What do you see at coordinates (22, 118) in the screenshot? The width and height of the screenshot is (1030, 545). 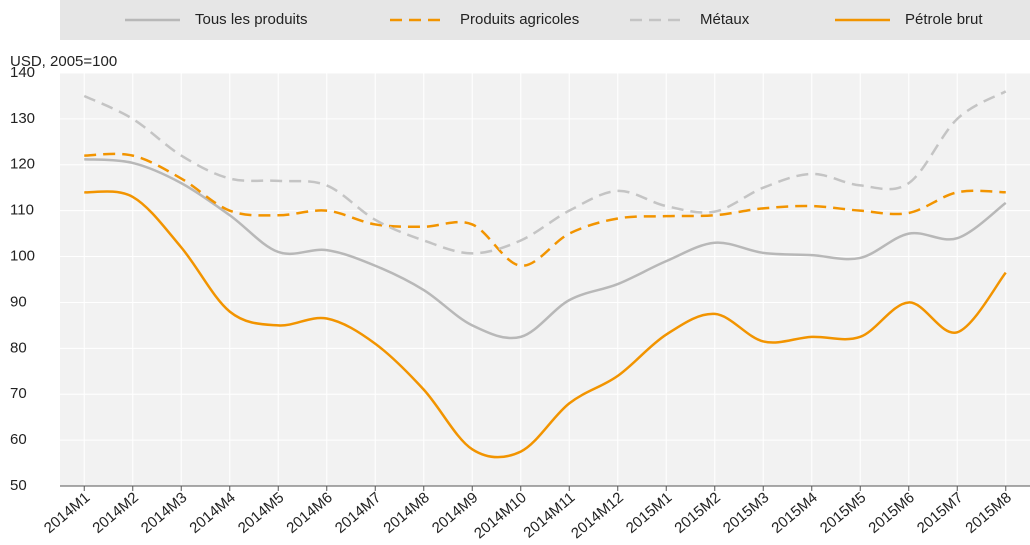 I see `y-tick-label: 130` at bounding box center [22, 118].